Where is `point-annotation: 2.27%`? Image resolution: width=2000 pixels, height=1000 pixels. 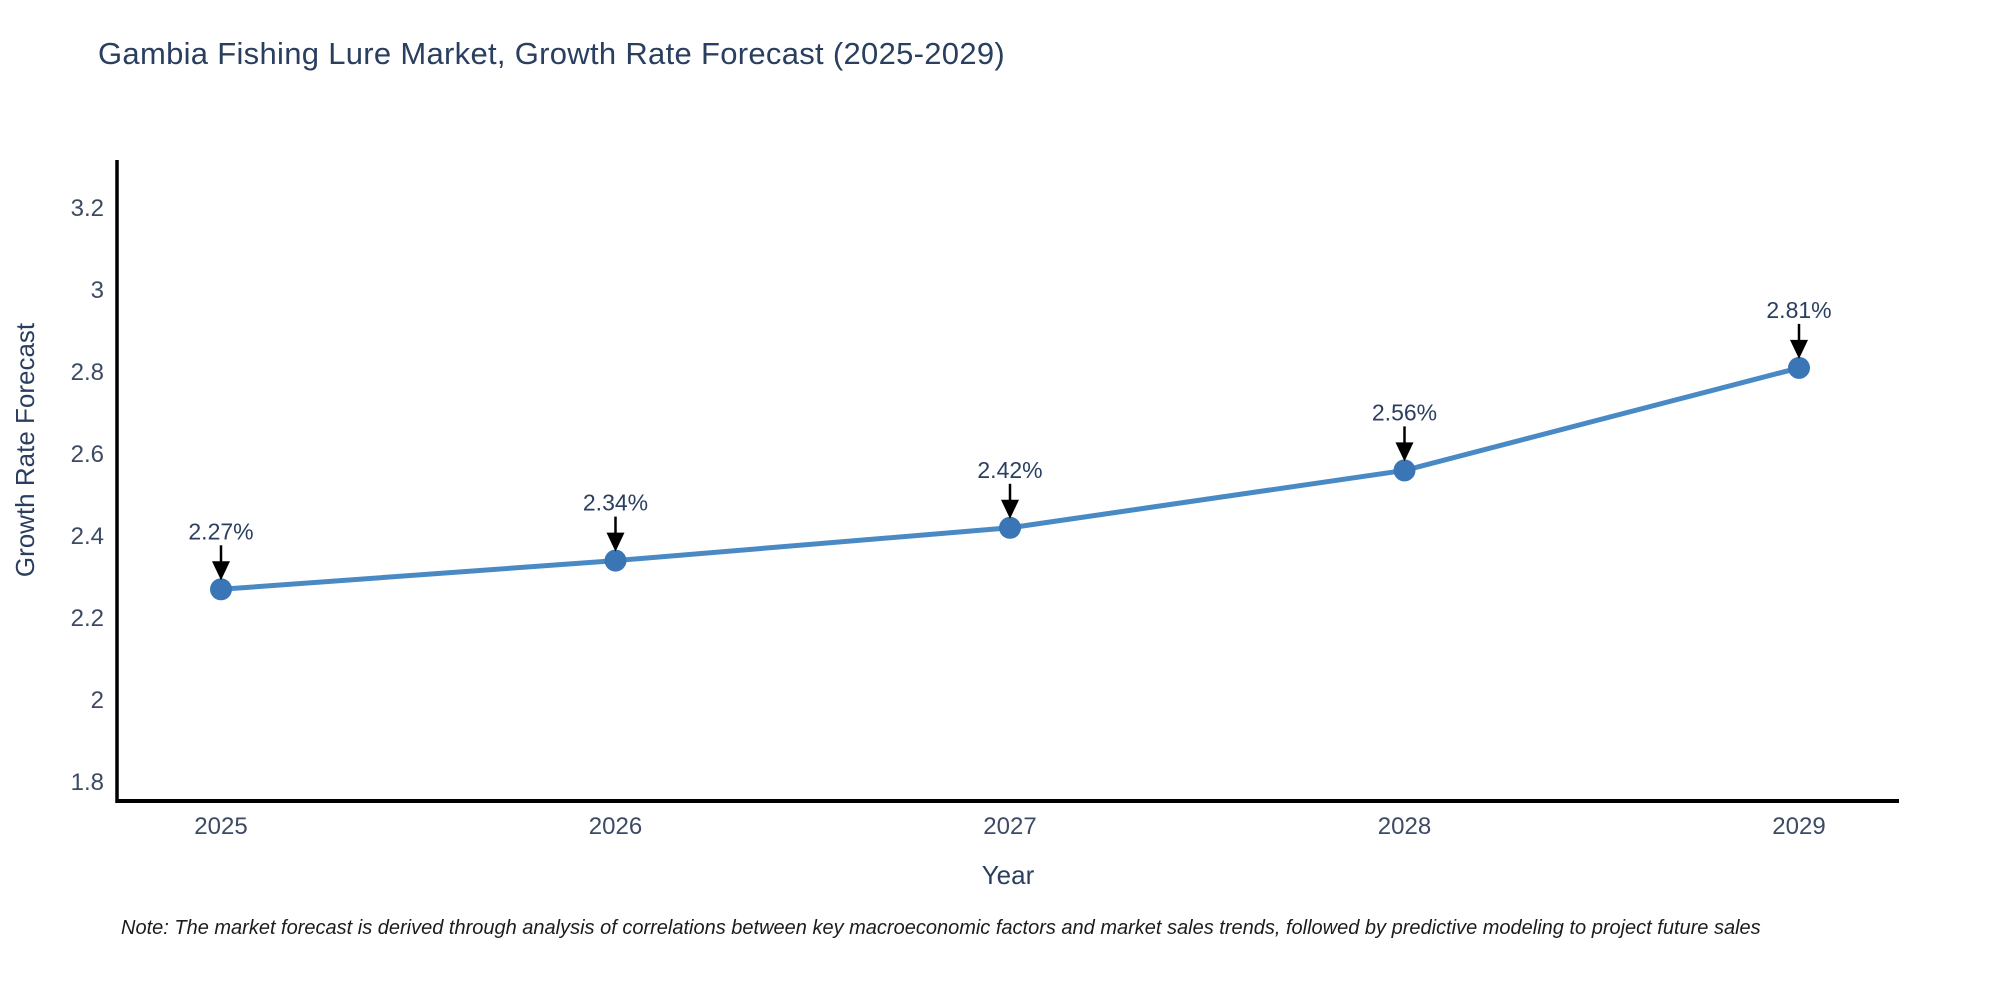 point-annotation: 2.27% is located at coordinates (220, 531).